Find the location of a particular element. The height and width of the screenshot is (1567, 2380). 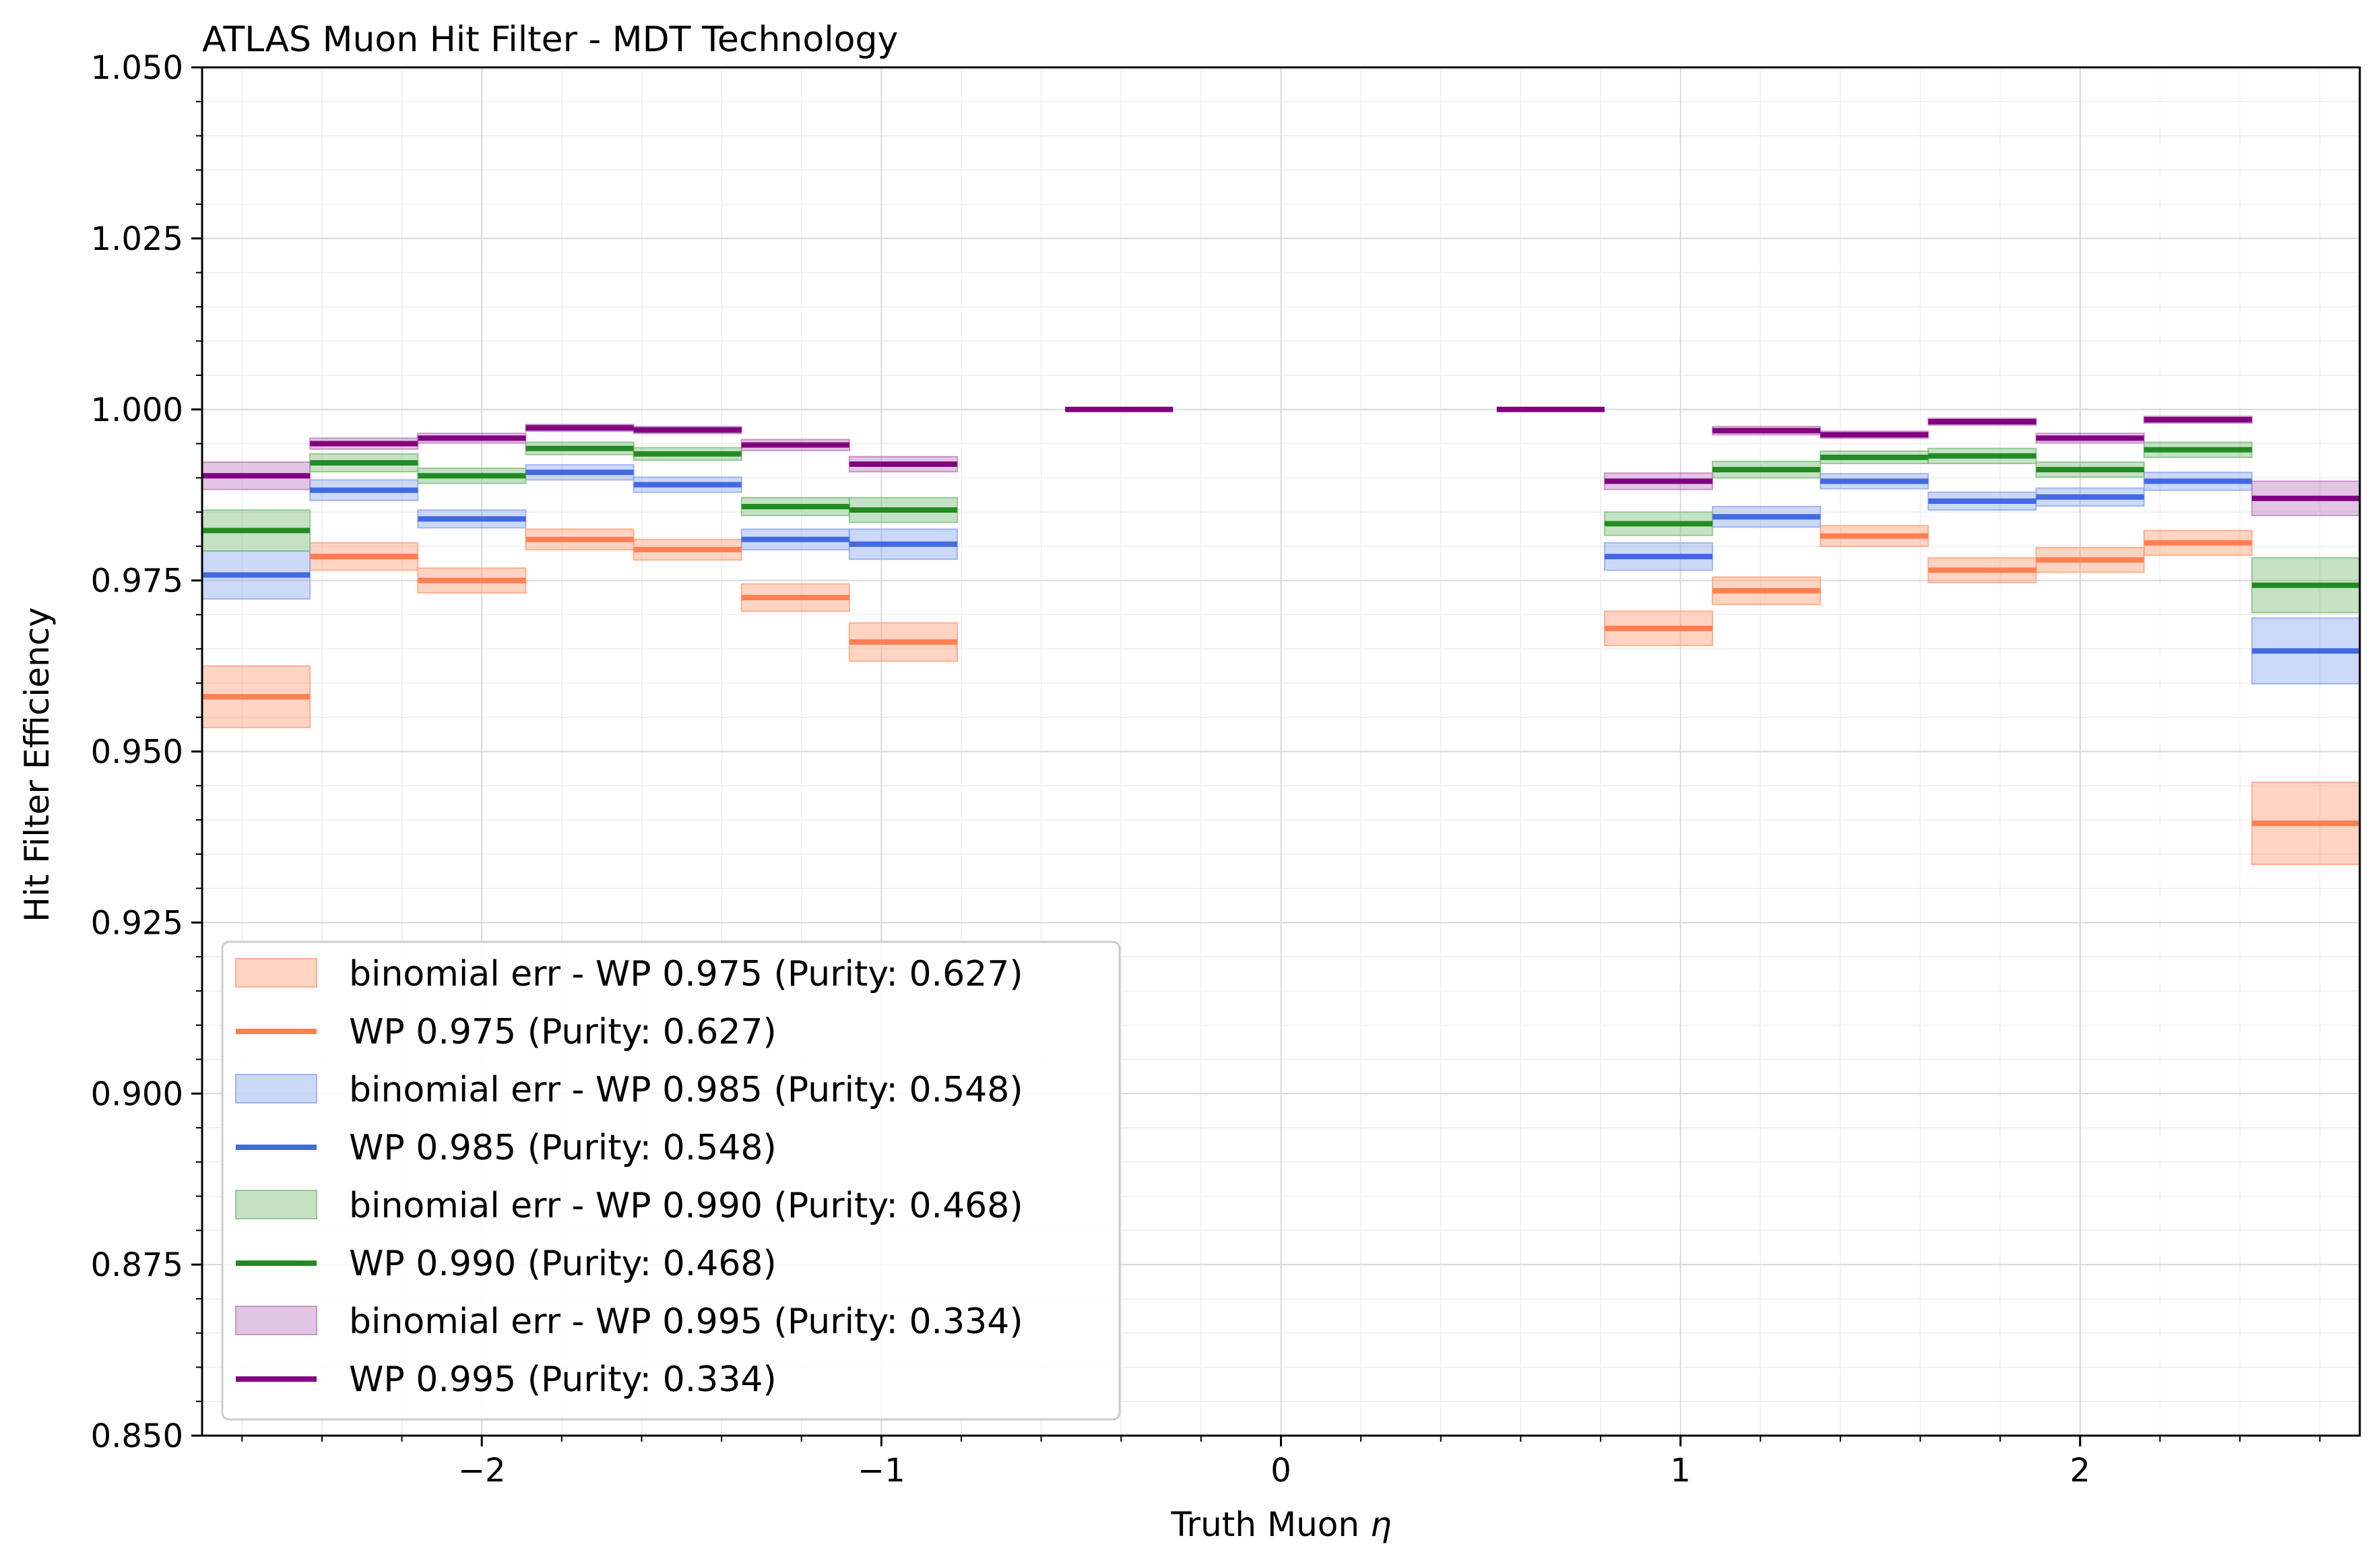

y-tick-label: 0.850 is located at coordinates (137, 1436).